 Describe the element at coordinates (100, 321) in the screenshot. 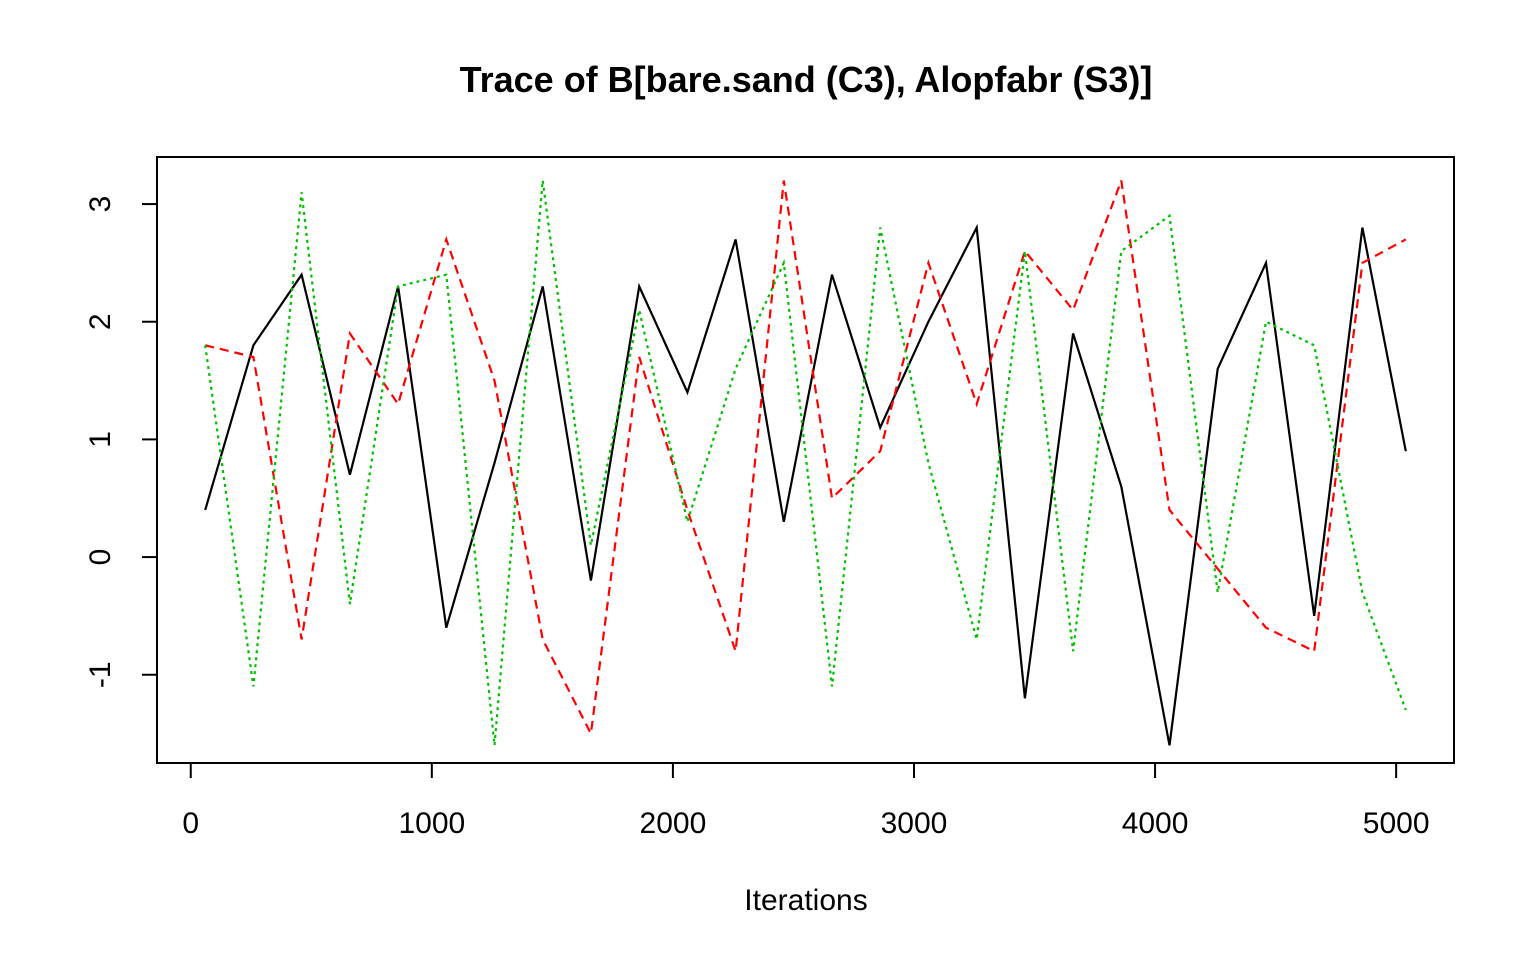

I see `y-tick-label: 2` at that location.